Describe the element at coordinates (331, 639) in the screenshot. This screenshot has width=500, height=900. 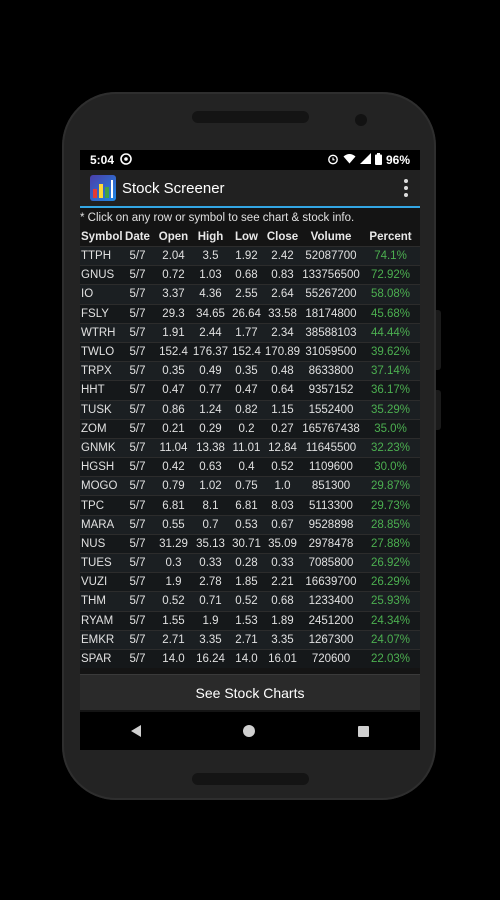
I see `cell-volume: 1267300` at that location.